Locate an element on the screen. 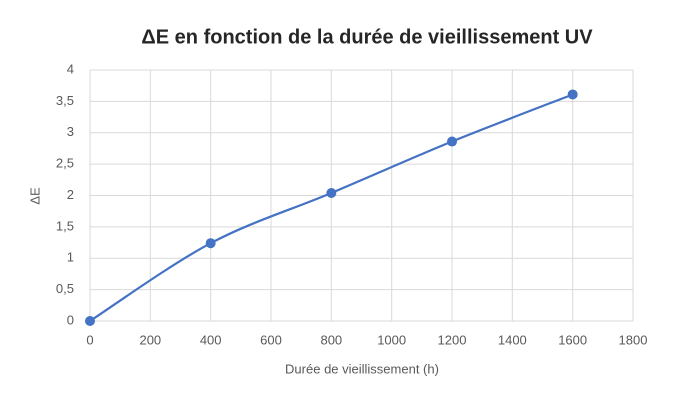 This screenshot has width=675, height=405. y-tick-label: 2 is located at coordinates (70, 194).